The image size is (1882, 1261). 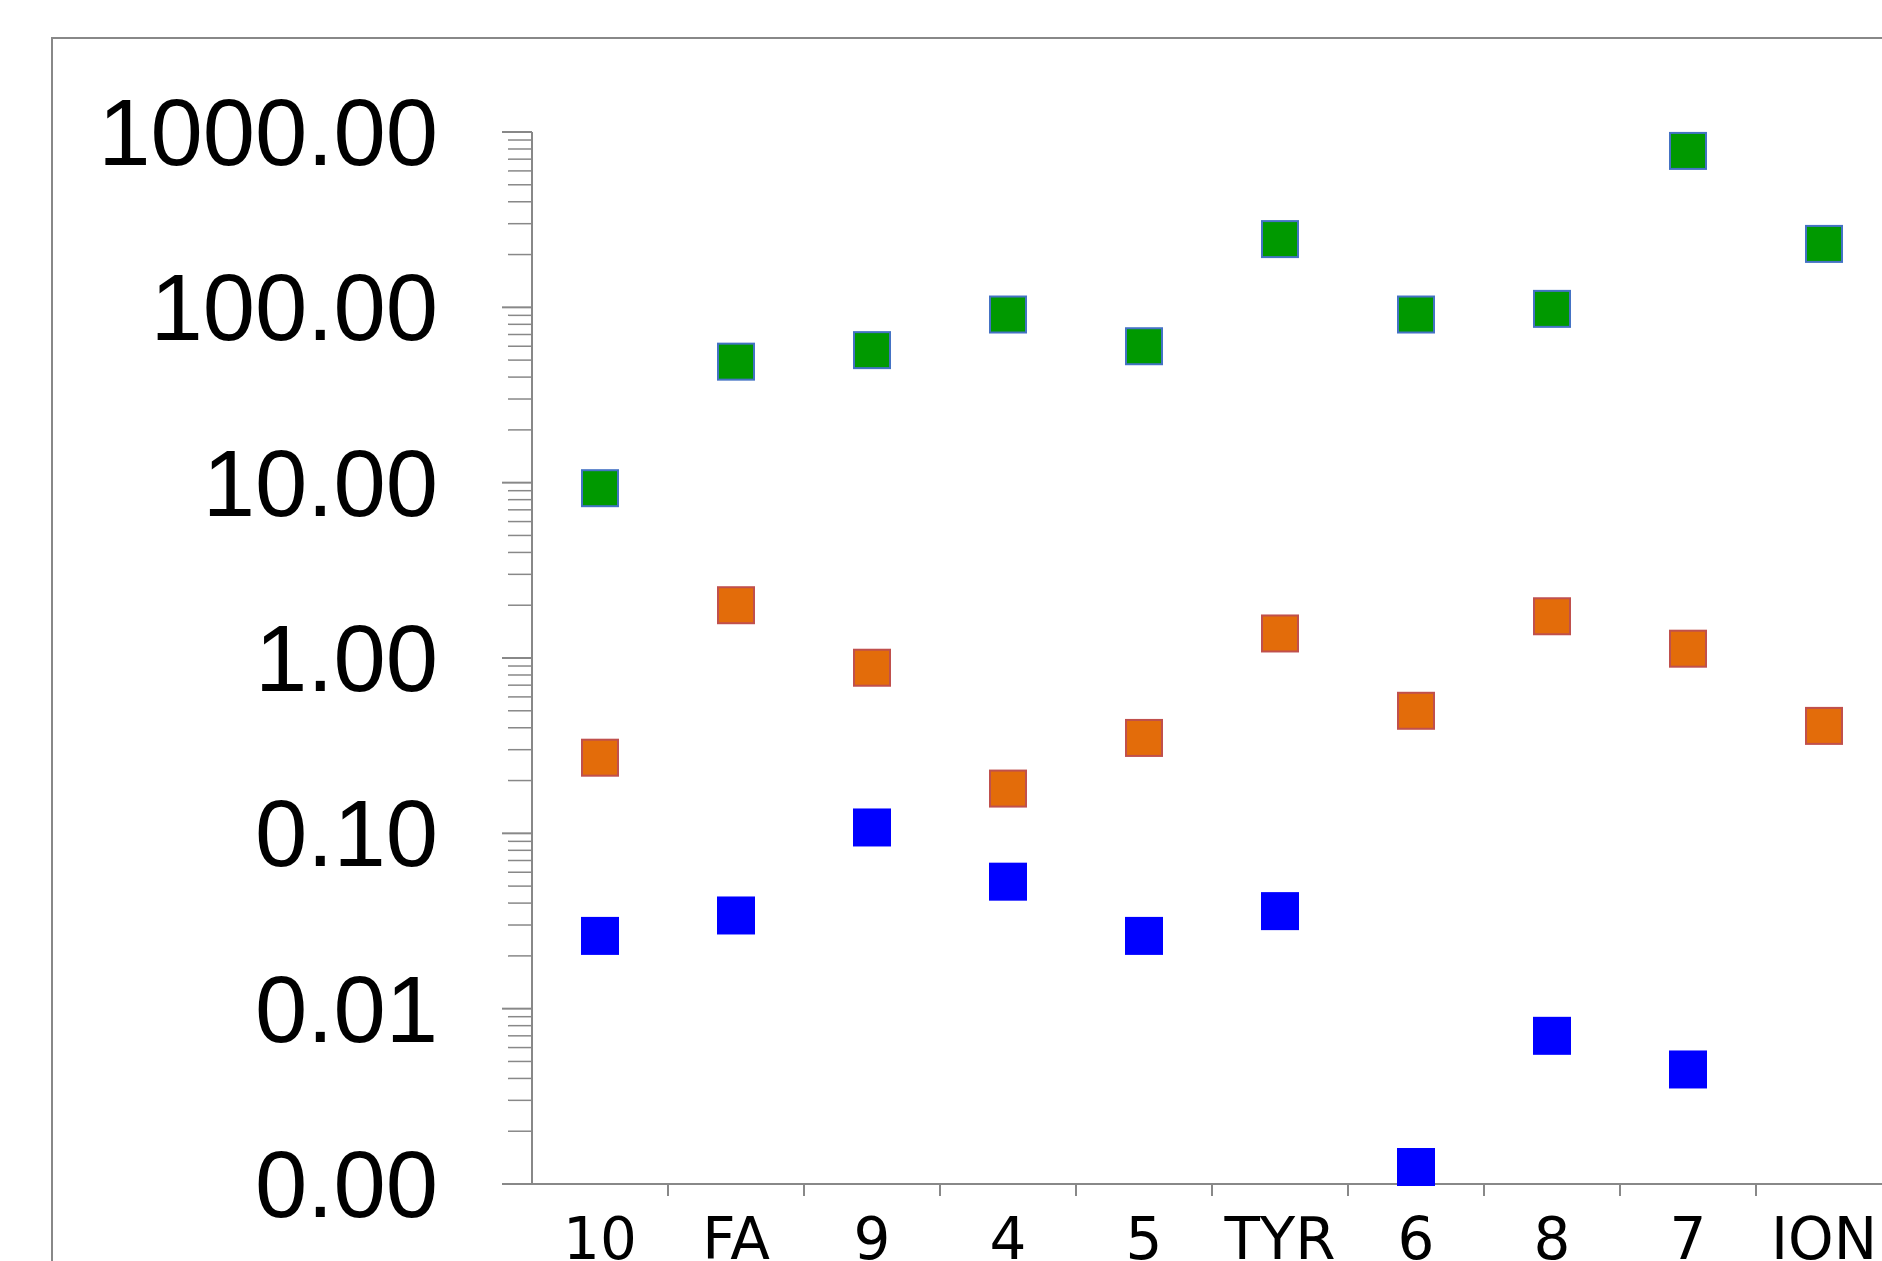 I want to click on x-tick-label: FA, so click(x=736, y=1233).